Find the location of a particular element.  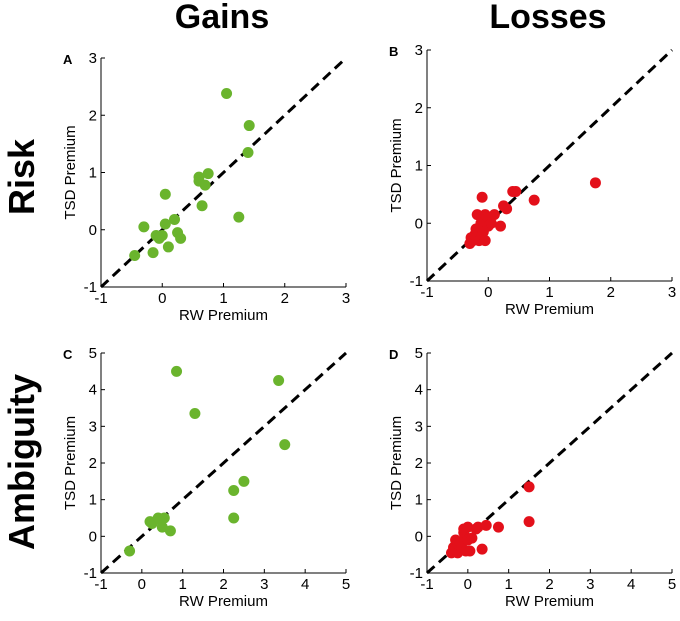

column-header-losses: Losses is located at coordinates (547, 18).